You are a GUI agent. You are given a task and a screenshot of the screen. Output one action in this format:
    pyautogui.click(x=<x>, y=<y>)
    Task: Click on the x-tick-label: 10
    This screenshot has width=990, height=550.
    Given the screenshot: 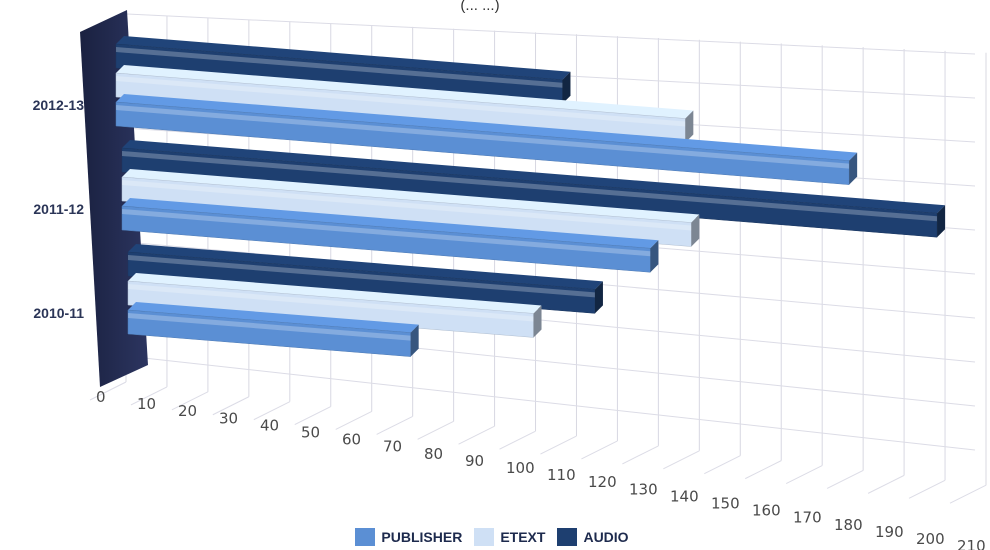 What is the action you would take?
    pyautogui.click(x=146, y=404)
    